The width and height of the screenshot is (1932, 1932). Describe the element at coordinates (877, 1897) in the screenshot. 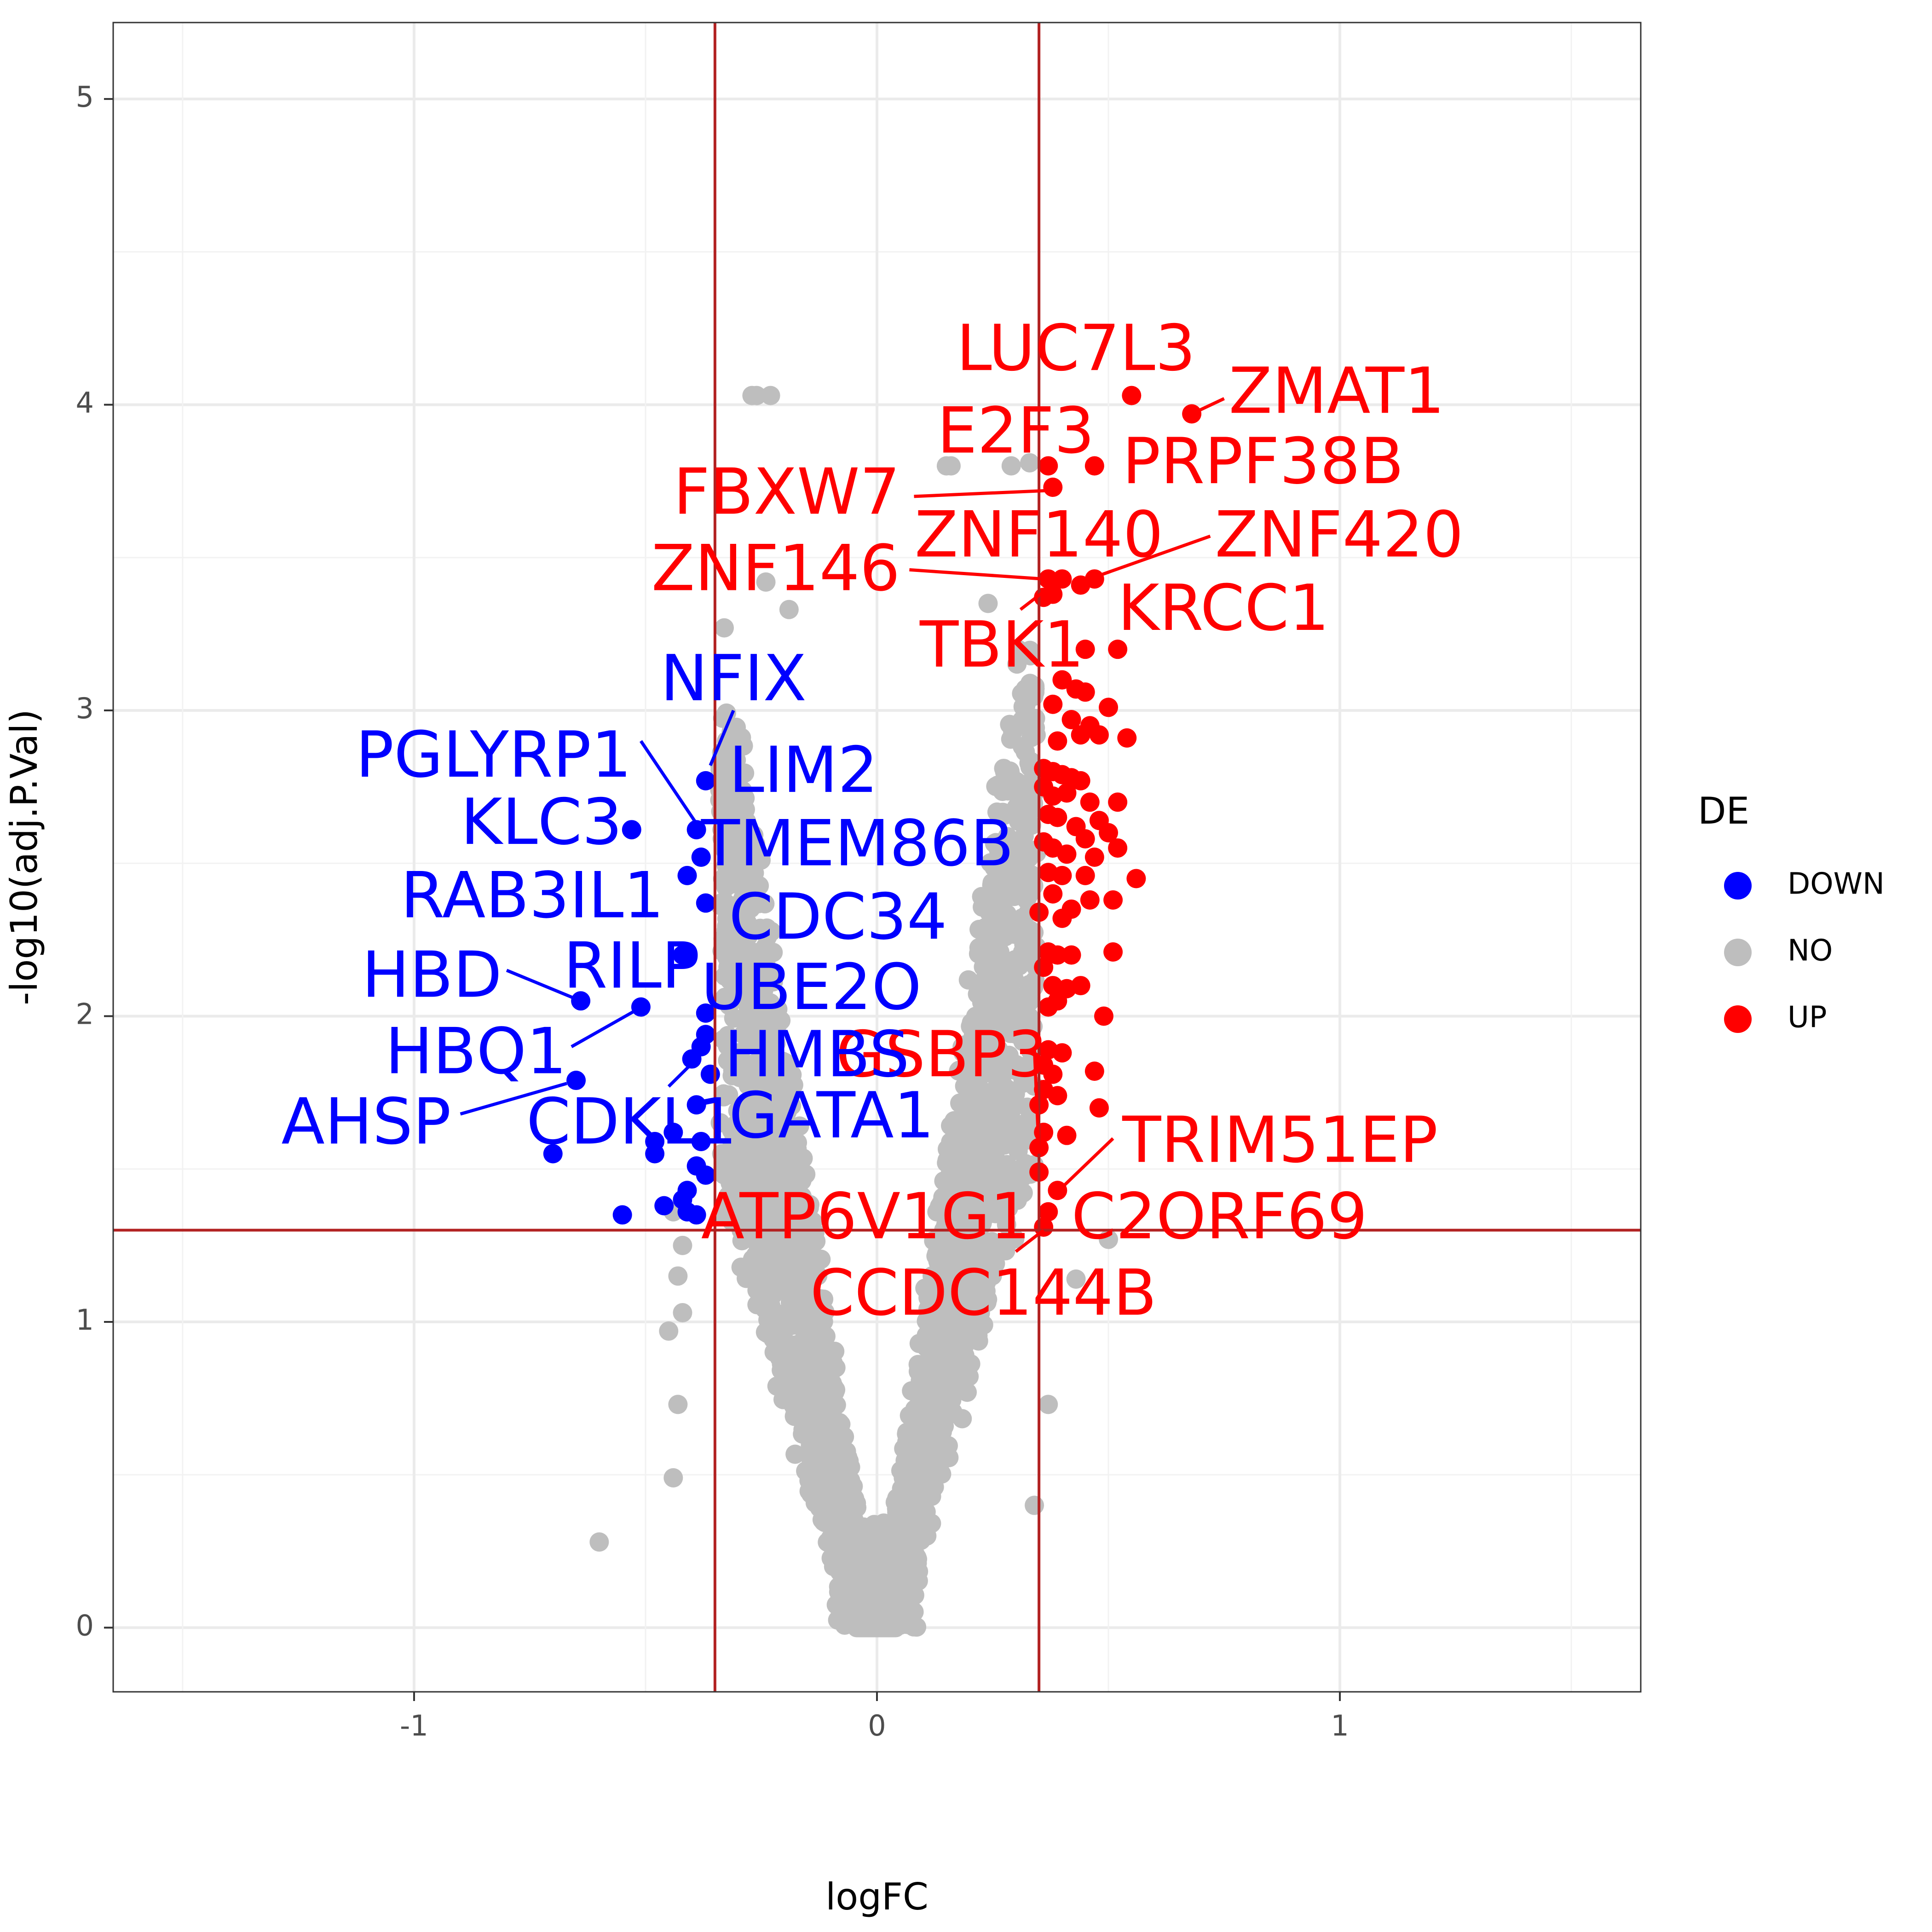

I see `x-axis-title: logFC` at that location.